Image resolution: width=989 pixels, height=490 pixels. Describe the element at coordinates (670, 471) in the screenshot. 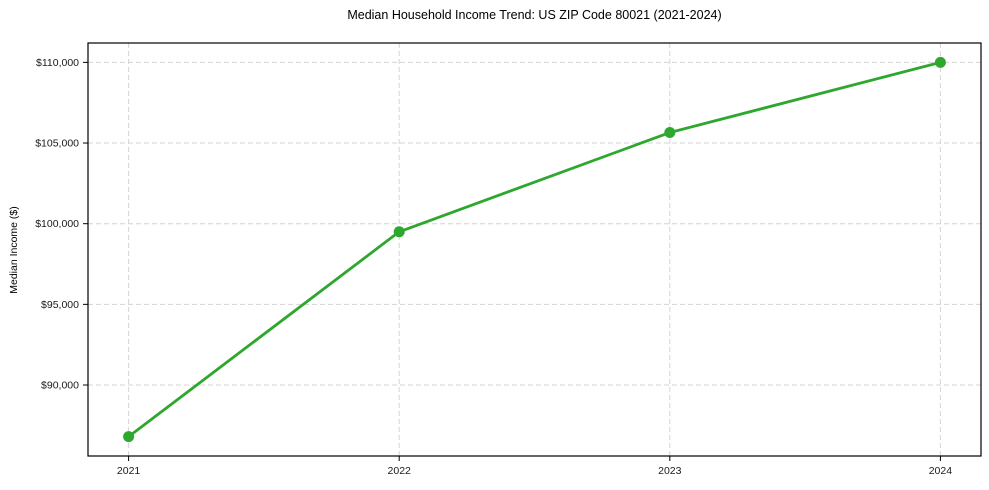

I see `x-tick-label: 2023` at that location.